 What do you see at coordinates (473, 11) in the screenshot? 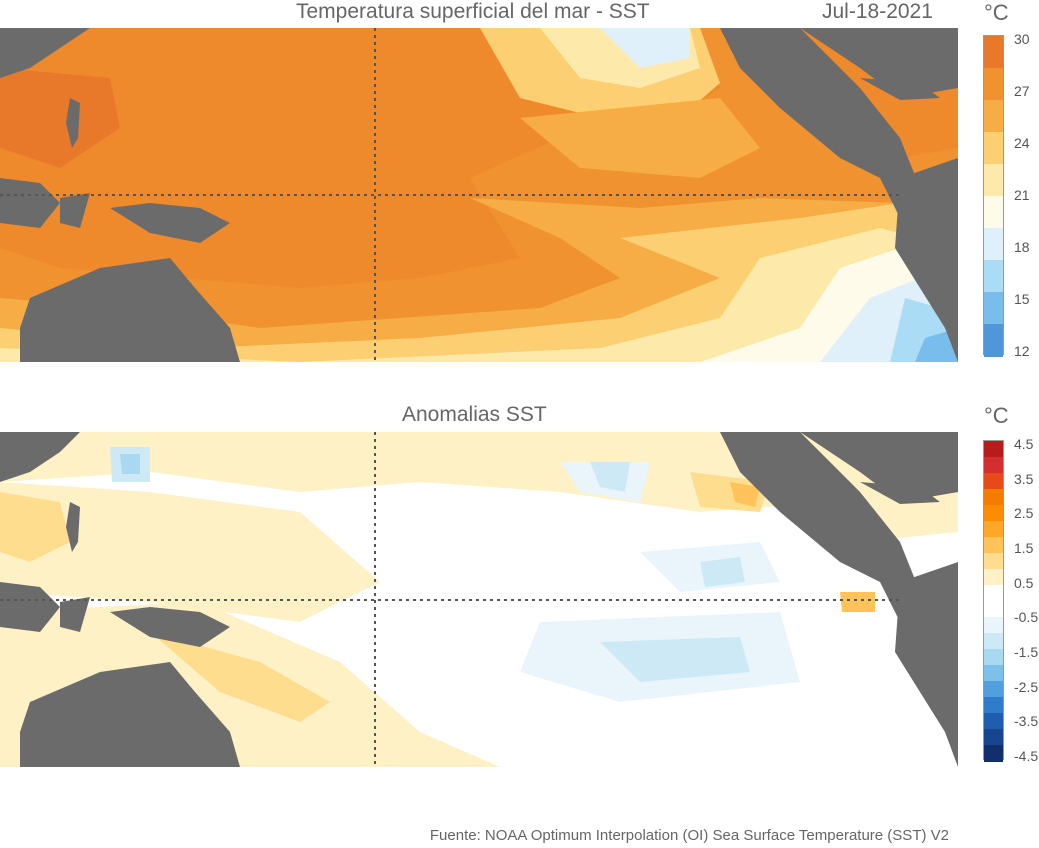
I see `sst-map-title: Temperatura superficial del mar - SST` at bounding box center [473, 11].